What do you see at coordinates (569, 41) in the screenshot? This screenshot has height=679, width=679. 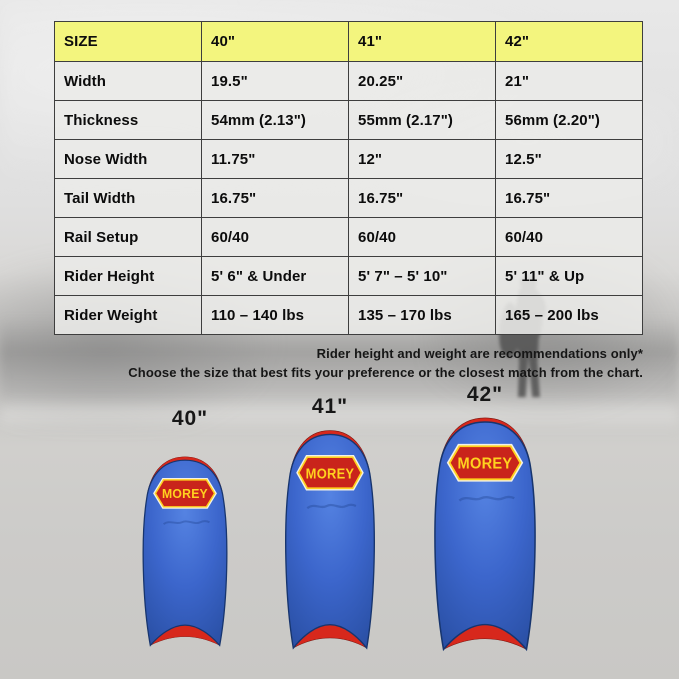 I see `header-cell-42: 42"` at bounding box center [569, 41].